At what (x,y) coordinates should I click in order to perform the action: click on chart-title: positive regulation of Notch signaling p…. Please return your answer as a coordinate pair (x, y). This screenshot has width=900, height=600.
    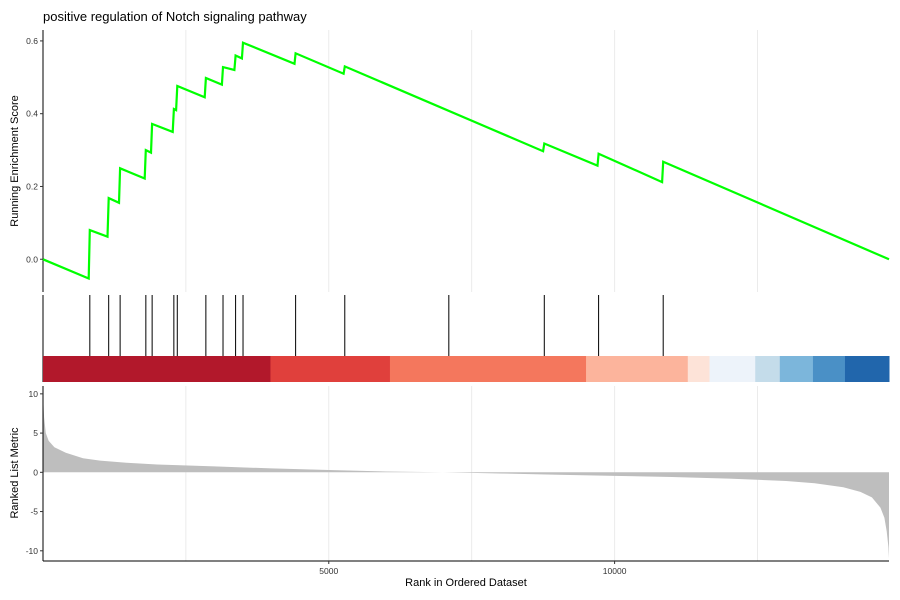
    Looking at the image, I should click on (175, 16).